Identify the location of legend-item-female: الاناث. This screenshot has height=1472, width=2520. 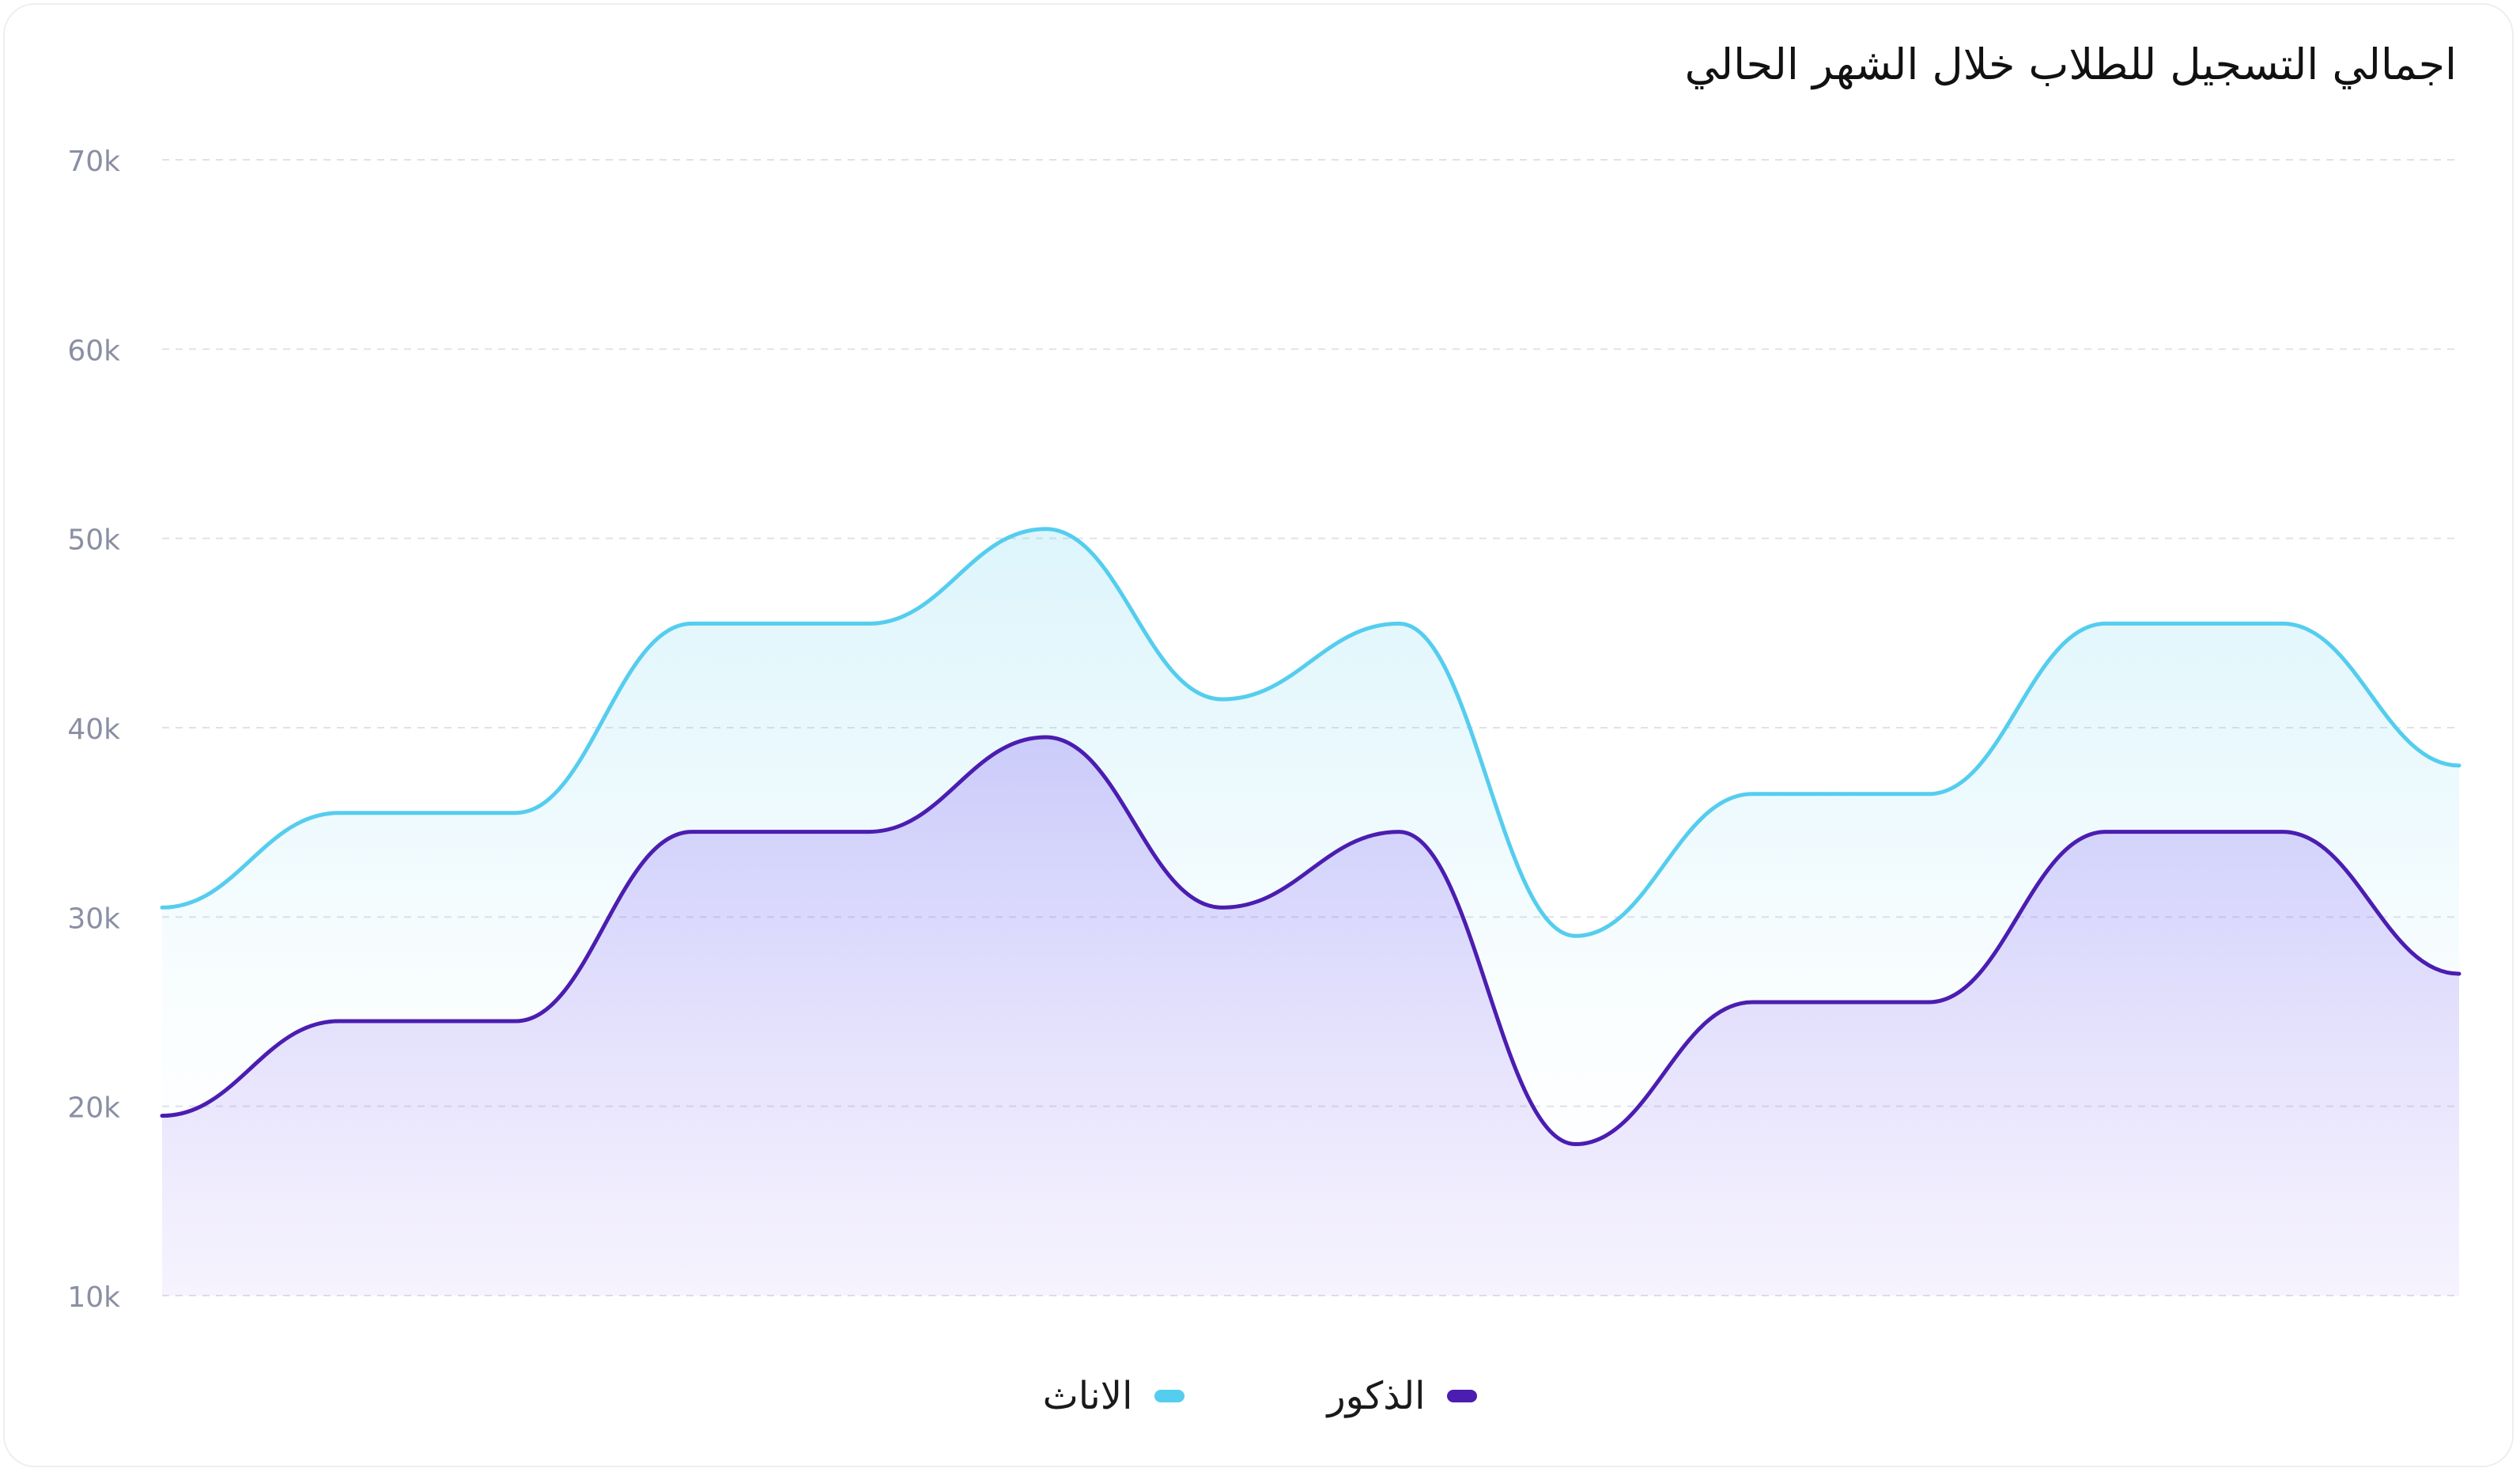
(1114, 1396).